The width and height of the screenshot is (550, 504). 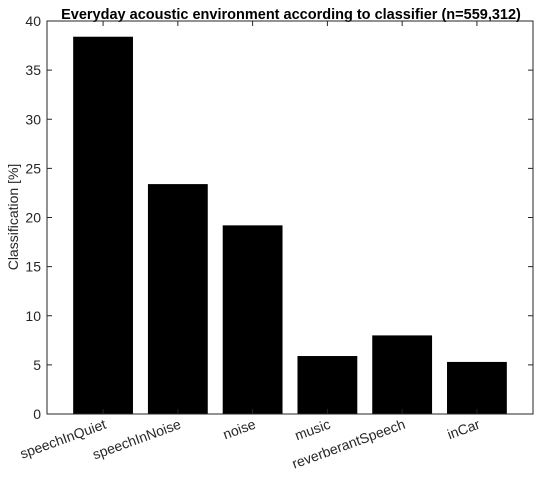 What do you see at coordinates (33, 267) in the screenshot?
I see `y-tick-label: 15` at bounding box center [33, 267].